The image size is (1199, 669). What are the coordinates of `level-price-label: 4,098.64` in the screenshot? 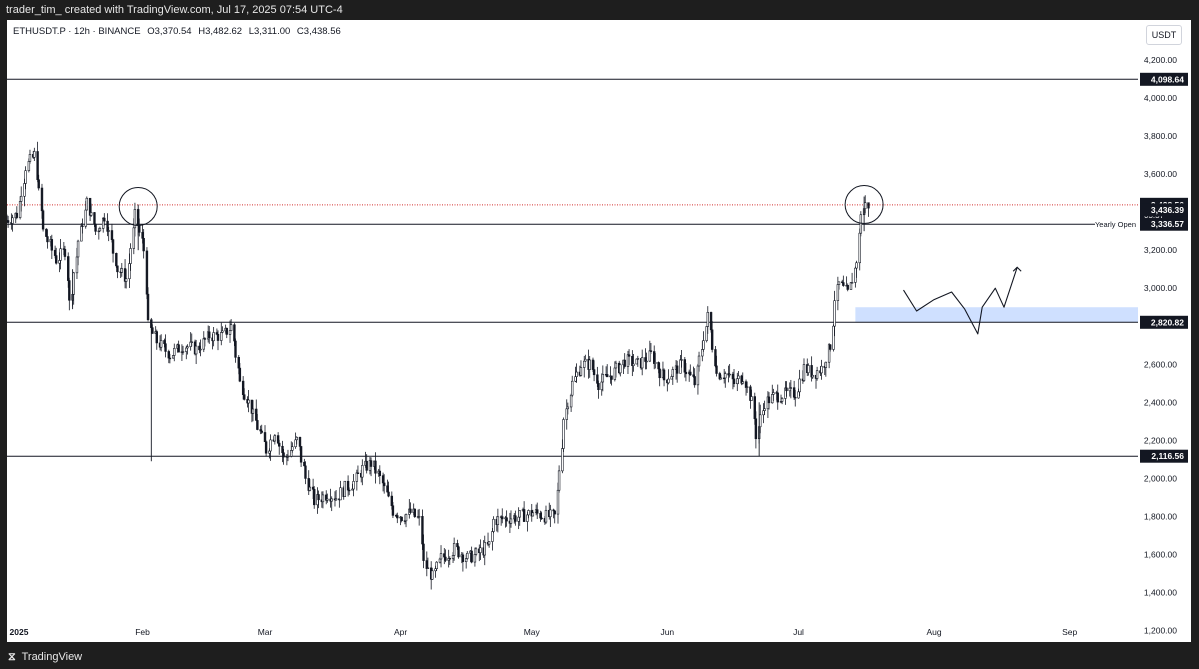 It's located at (1167, 79).